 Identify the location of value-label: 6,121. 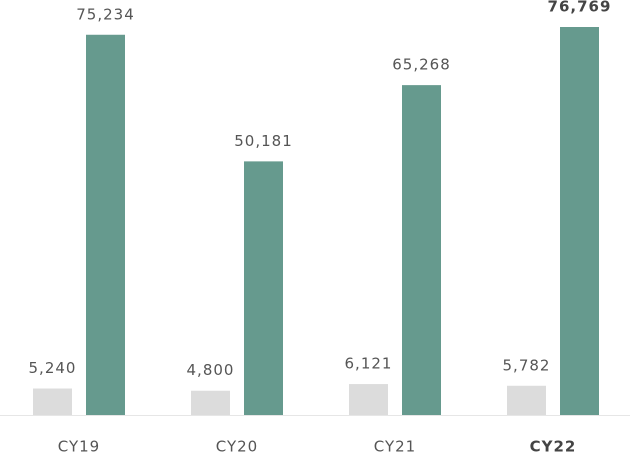
(369, 364).